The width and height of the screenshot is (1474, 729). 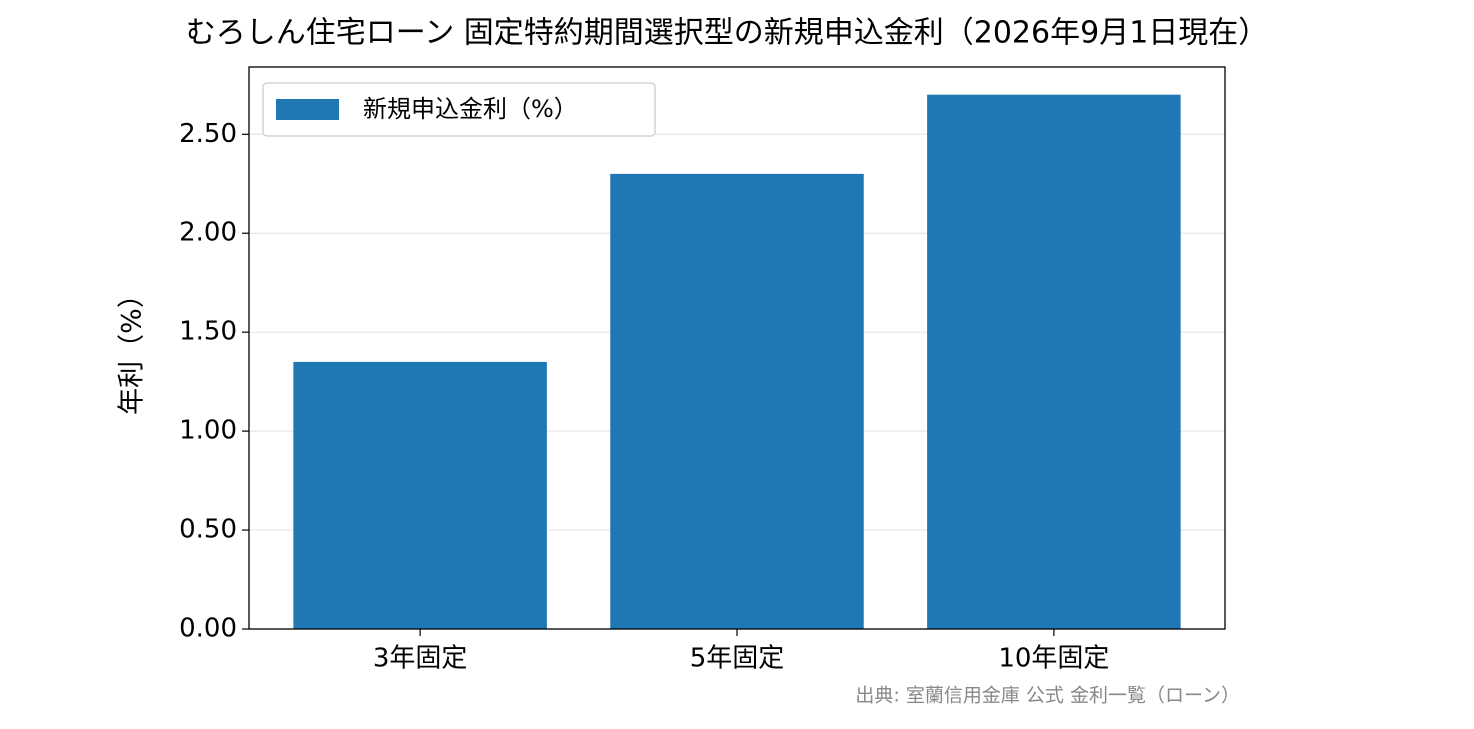 I want to click on x-tick-label: 3年固定, so click(x=420, y=659).